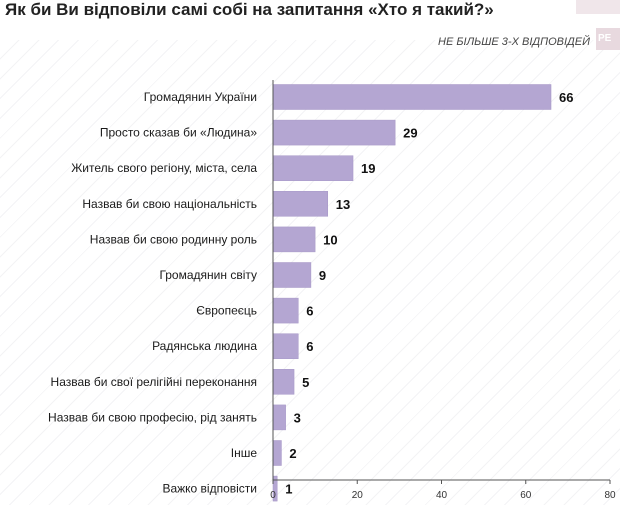  I want to click on value-label: 3, so click(297, 417).